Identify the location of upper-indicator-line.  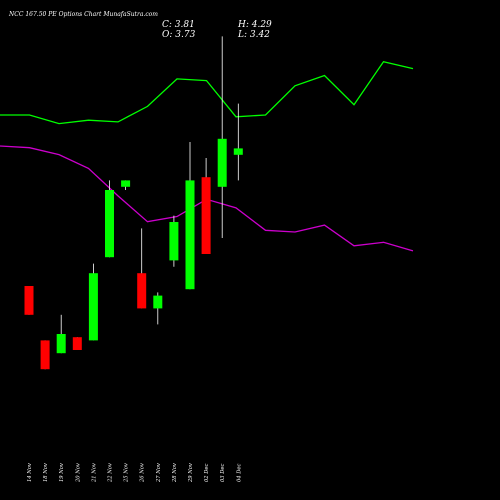
(207, 92).